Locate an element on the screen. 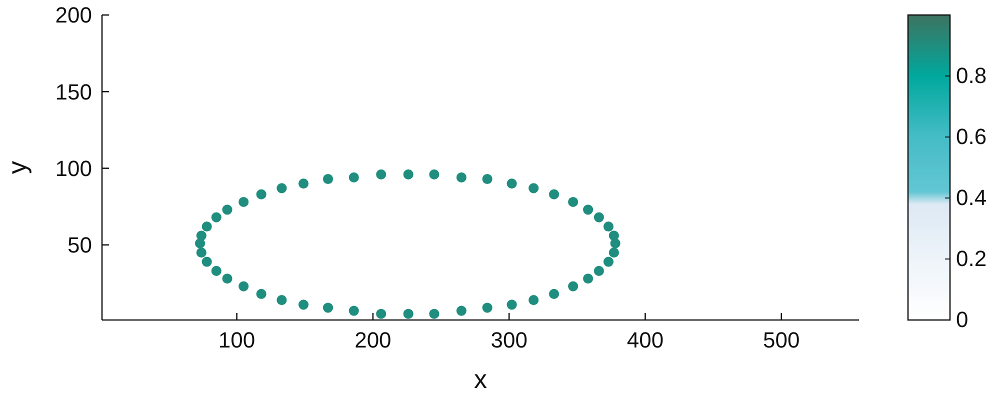 The height and width of the screenshot is (394, 1000). x-tick-label: 200 is located at coordinates (373, 340).